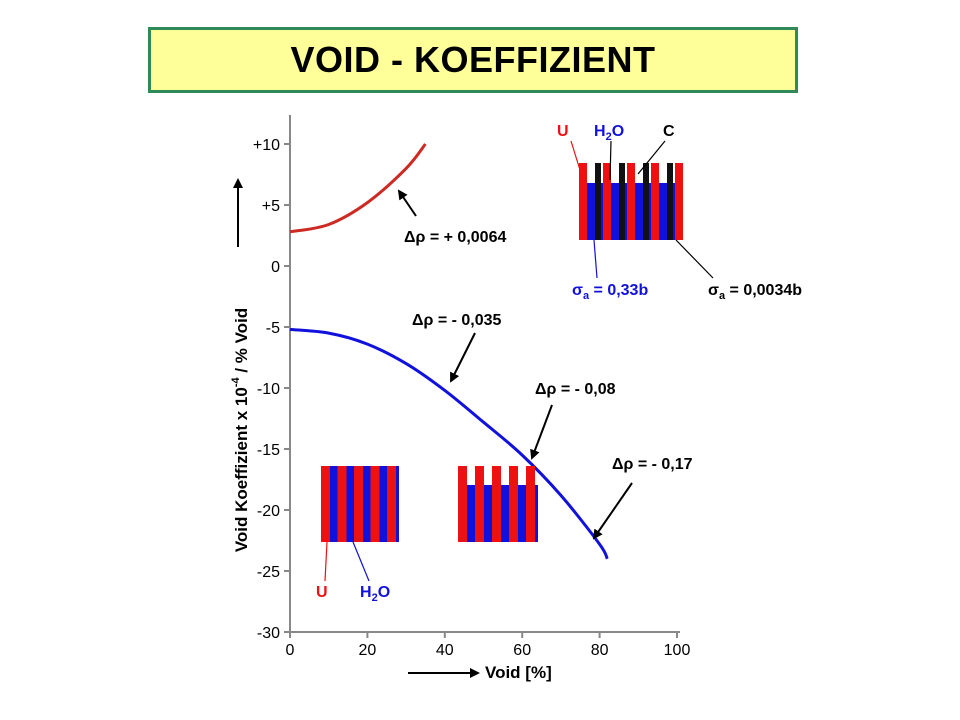  Describe the element at coordinates (271, 206) in the screenshot. I see `y-tick-label: +5` at that location.